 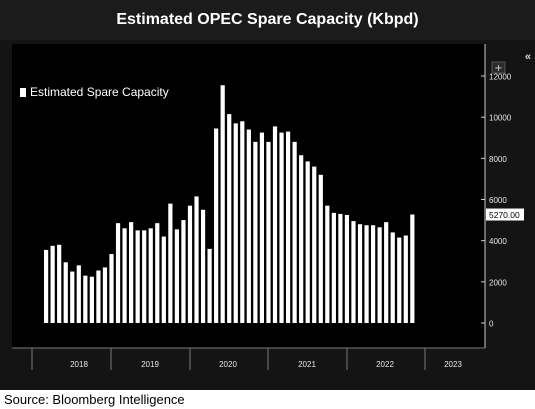 What do you see at coordinates (527, 57) in the screenshot?
I see `collapse-chevron-icon: «` at bounding box center [527, 57].